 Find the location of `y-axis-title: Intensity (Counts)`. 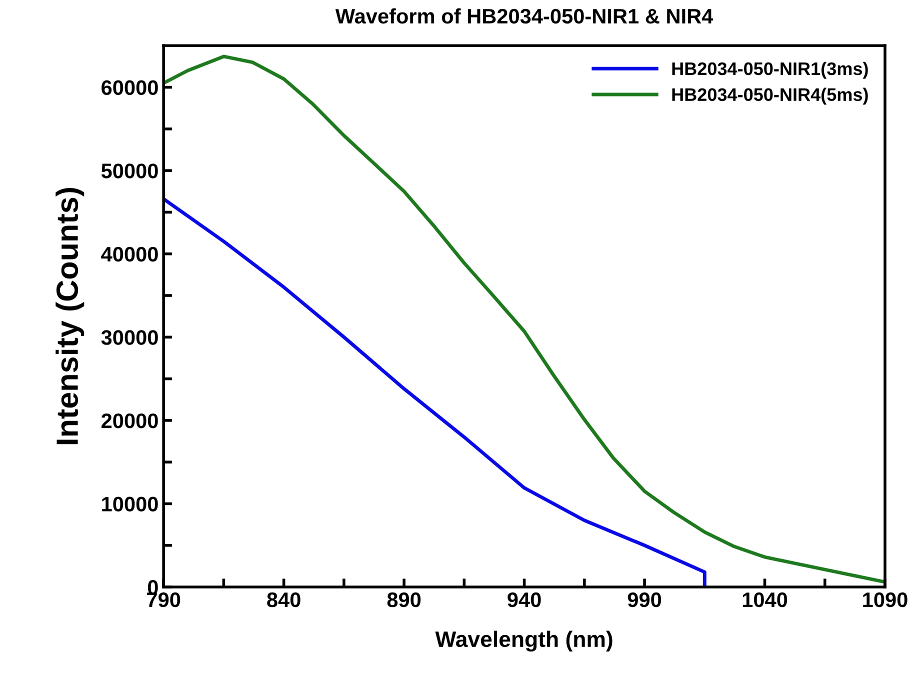

y-axis-title: Intensity (Counts) is located at coordinates (70, 316).